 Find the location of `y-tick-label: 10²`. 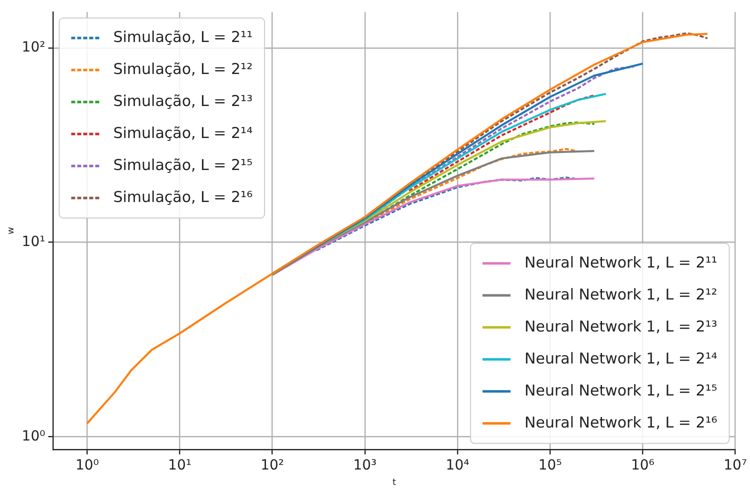

y-tick-label: 10² is located at coordinates (34, 48).